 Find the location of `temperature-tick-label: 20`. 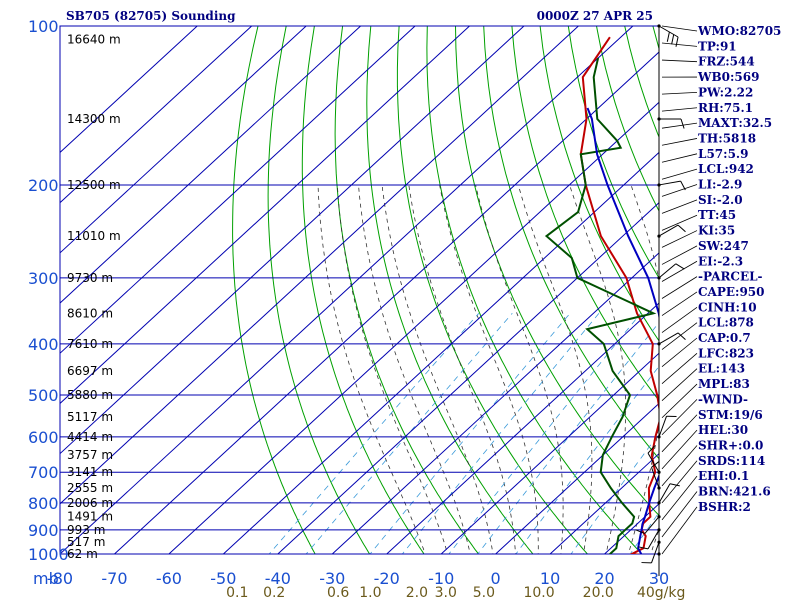

temperature-tick-label: 20 is located at coordinates (604, 578).